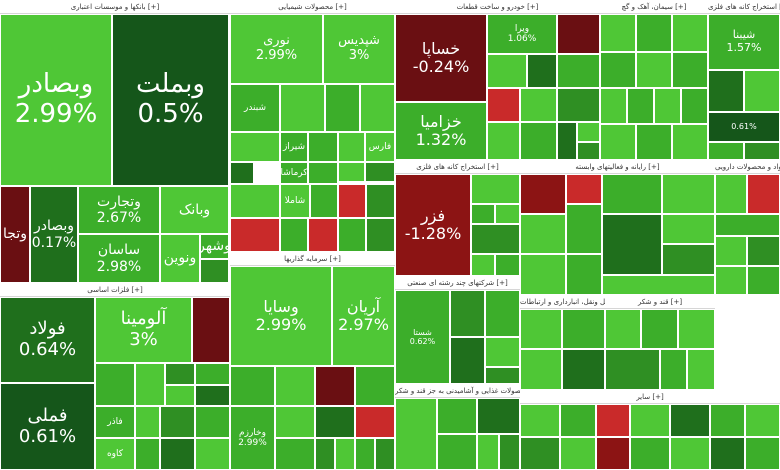 The width and height of the screenshot is (780, 470). What do you see at coordinates (562, 302) in the screenshot?
I see `sector-title: حمل ونقل، انبارداری و ارتباطات [+]` at bounding box center [562, 302].